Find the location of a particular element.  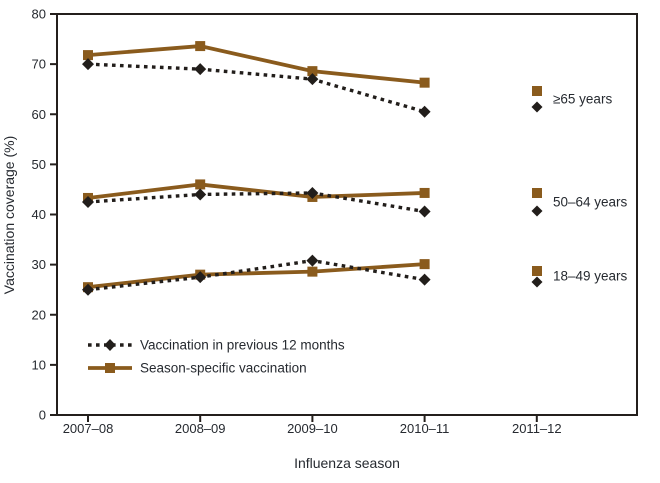

y-tick-label: 30 is located at coordinates (39, 264).